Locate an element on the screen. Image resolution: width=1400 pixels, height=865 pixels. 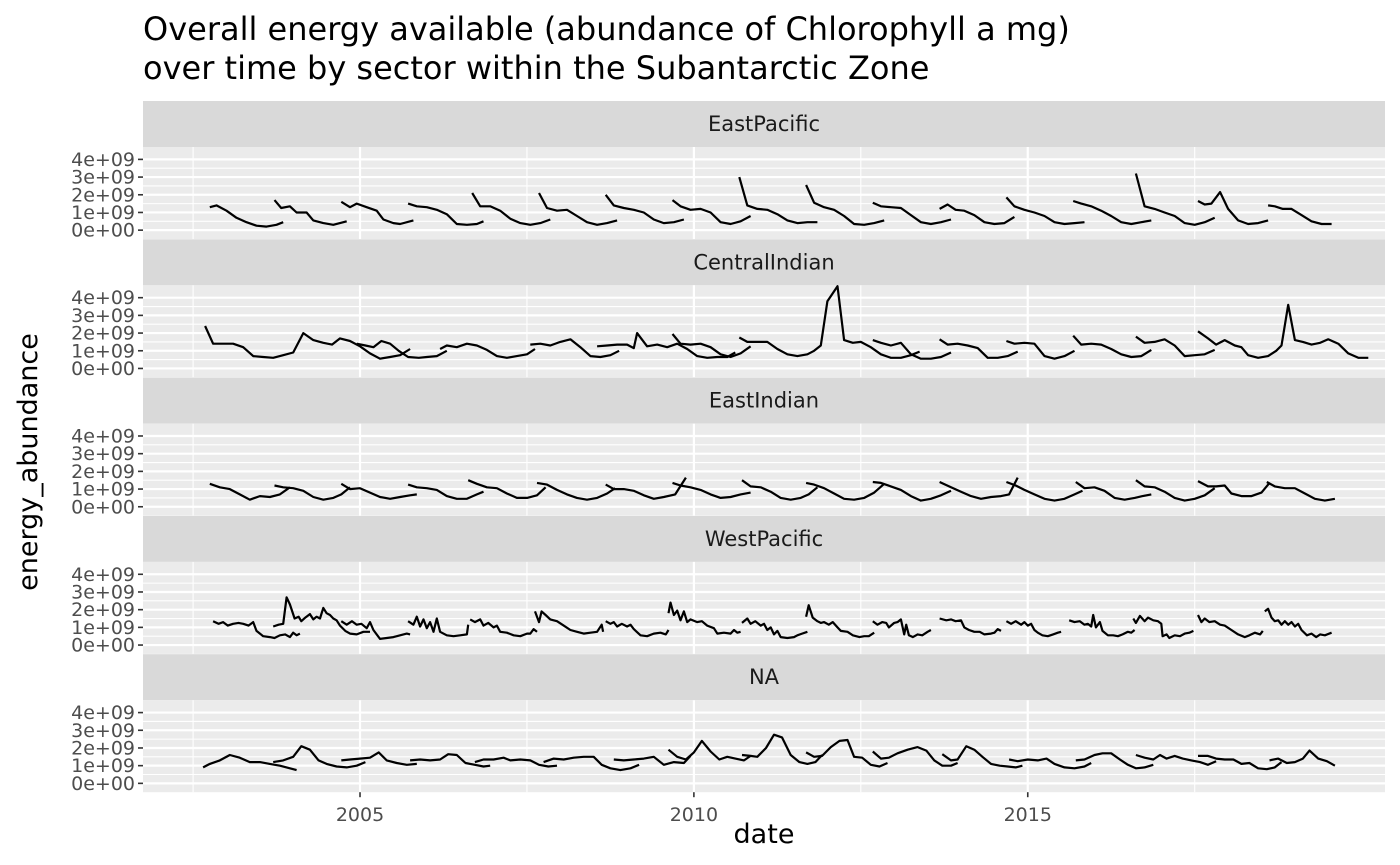
facet-strip-label: CentralIndian is located at coordinates (763, 262).